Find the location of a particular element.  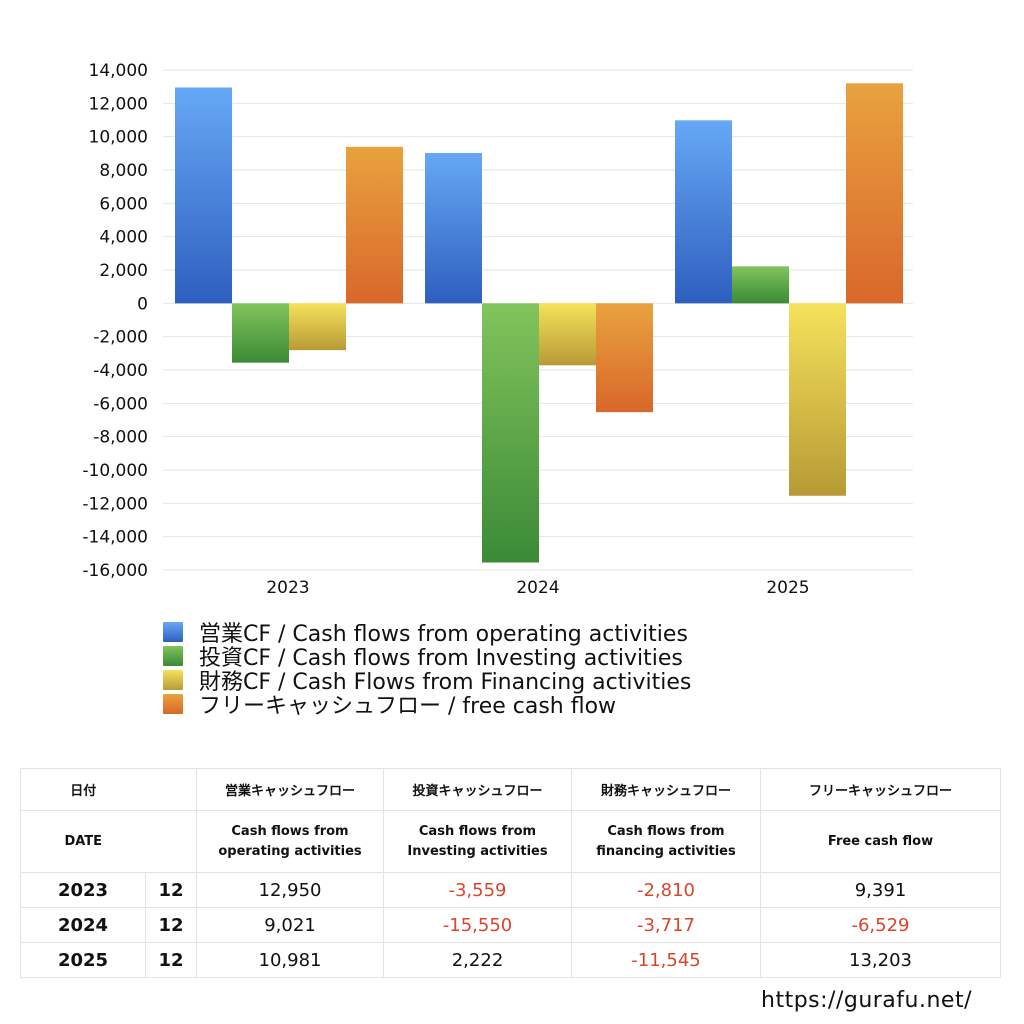

x-tick-label: 2024 is located at coordinates (537, 588).